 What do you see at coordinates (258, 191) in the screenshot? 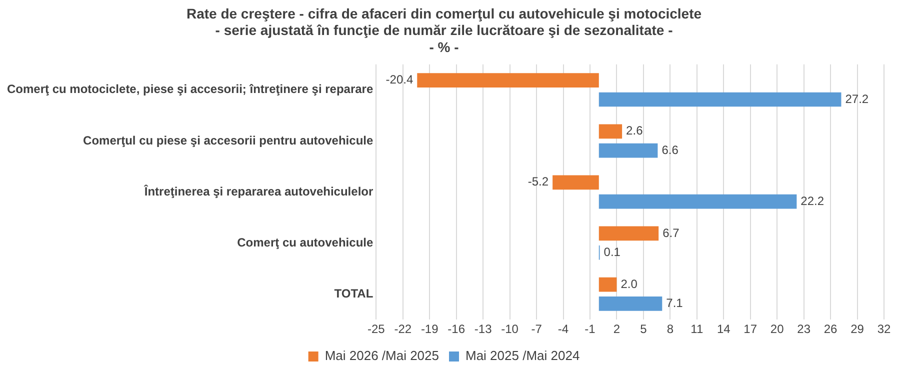
I see `y-tick-label: Întreţinerea şi repararea autovehiculelor` at bounding box center [258, 191].